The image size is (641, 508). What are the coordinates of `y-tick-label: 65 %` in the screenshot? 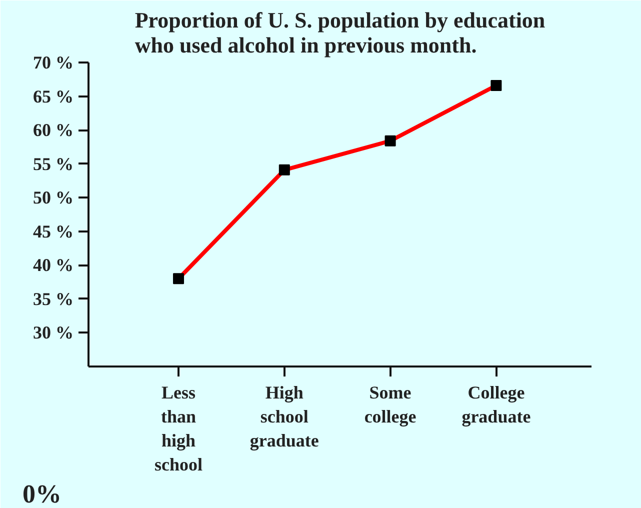 It's located at (53, 96).